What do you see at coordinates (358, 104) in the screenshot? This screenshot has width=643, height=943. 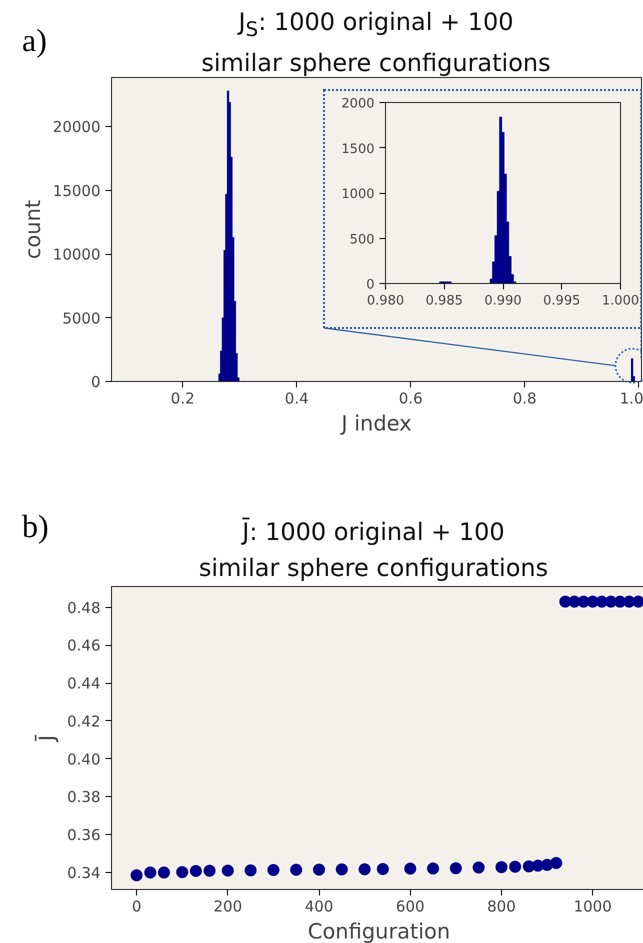 I see `y-tick-label: 2000` at bounding box center [358, 104].